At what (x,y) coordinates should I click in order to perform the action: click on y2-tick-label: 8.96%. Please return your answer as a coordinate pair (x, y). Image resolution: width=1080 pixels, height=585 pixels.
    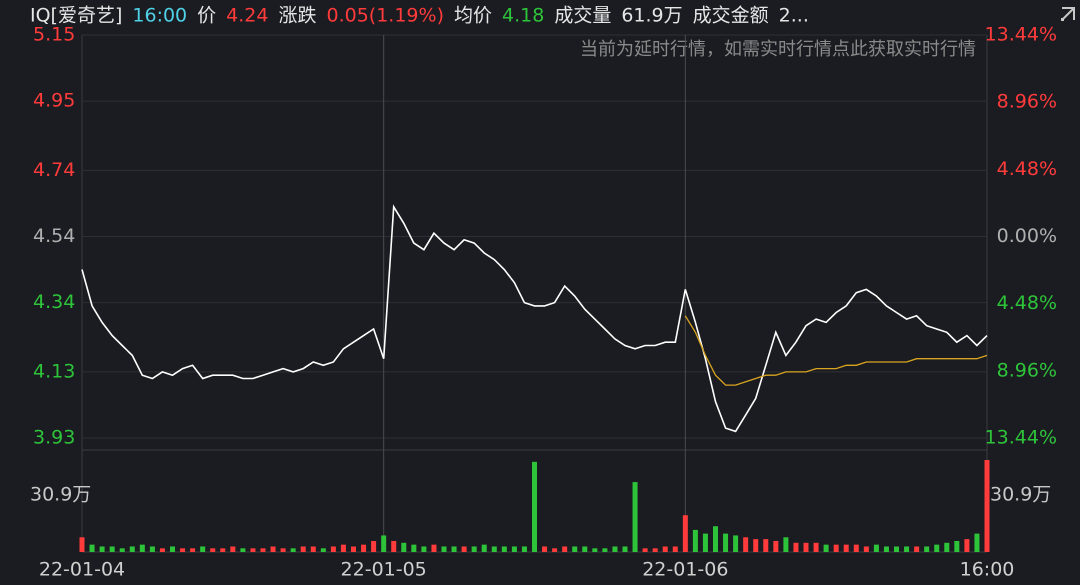
    Looking at the image, I should click on (1027, 370).